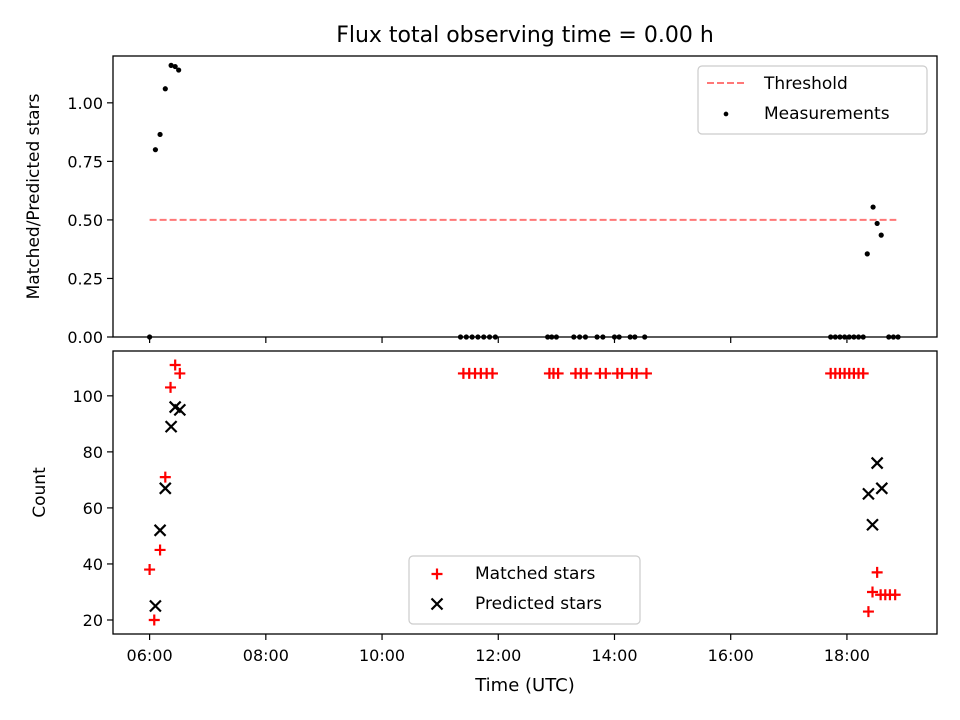 This screenshot has height=720, width=960. I want to click on data-point-matched-stars-2-stroke, so click(160, 550).